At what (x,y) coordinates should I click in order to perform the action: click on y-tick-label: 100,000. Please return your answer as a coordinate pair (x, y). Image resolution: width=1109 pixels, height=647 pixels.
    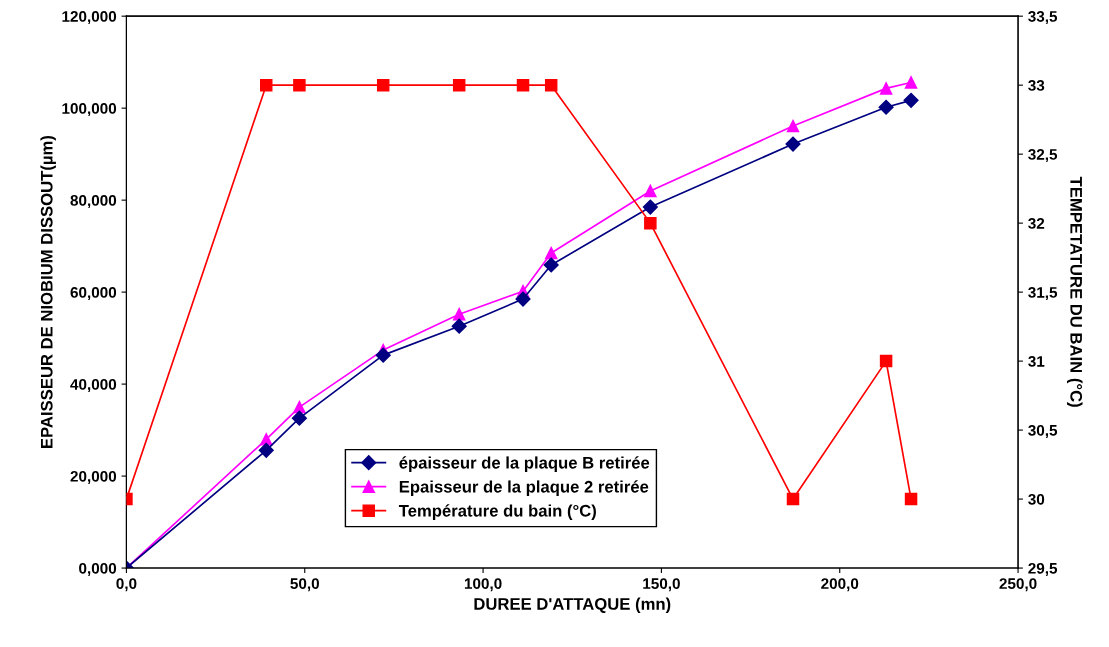
    Looking at the image, I should click on (89, 110).